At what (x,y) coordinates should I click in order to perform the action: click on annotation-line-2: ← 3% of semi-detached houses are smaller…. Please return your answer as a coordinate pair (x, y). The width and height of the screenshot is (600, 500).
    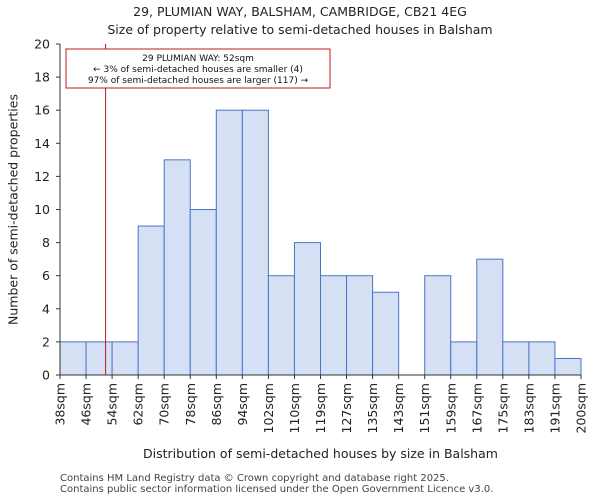
    Looking at the image, I should click on (198, 70).